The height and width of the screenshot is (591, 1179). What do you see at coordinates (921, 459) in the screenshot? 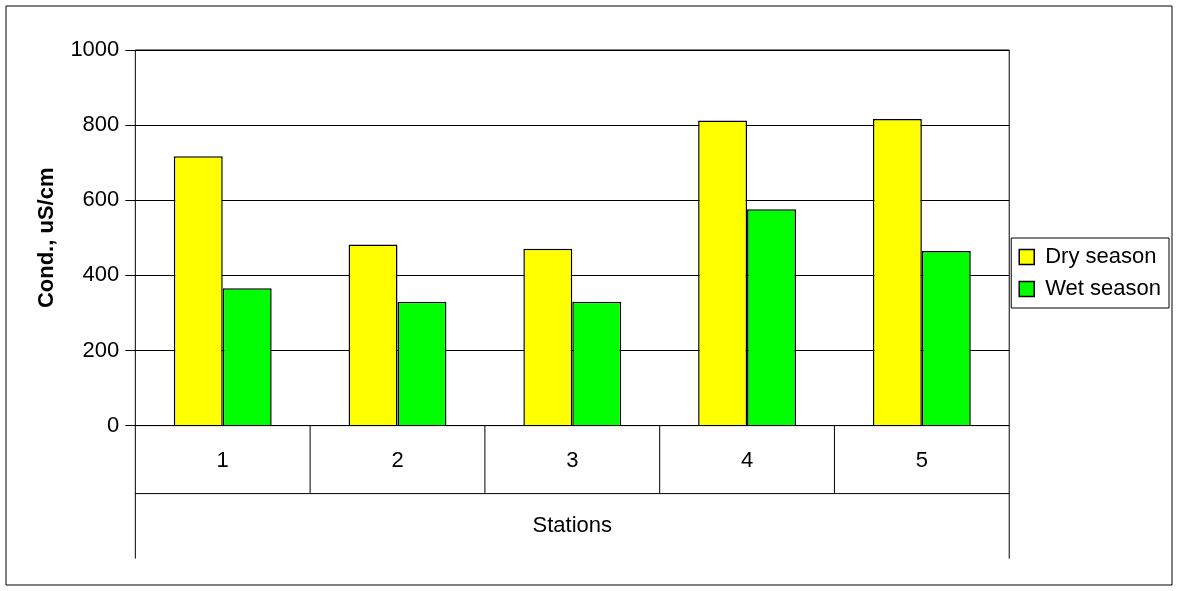
I see `x-tick-label: 5` at bounding box center [921, 459].